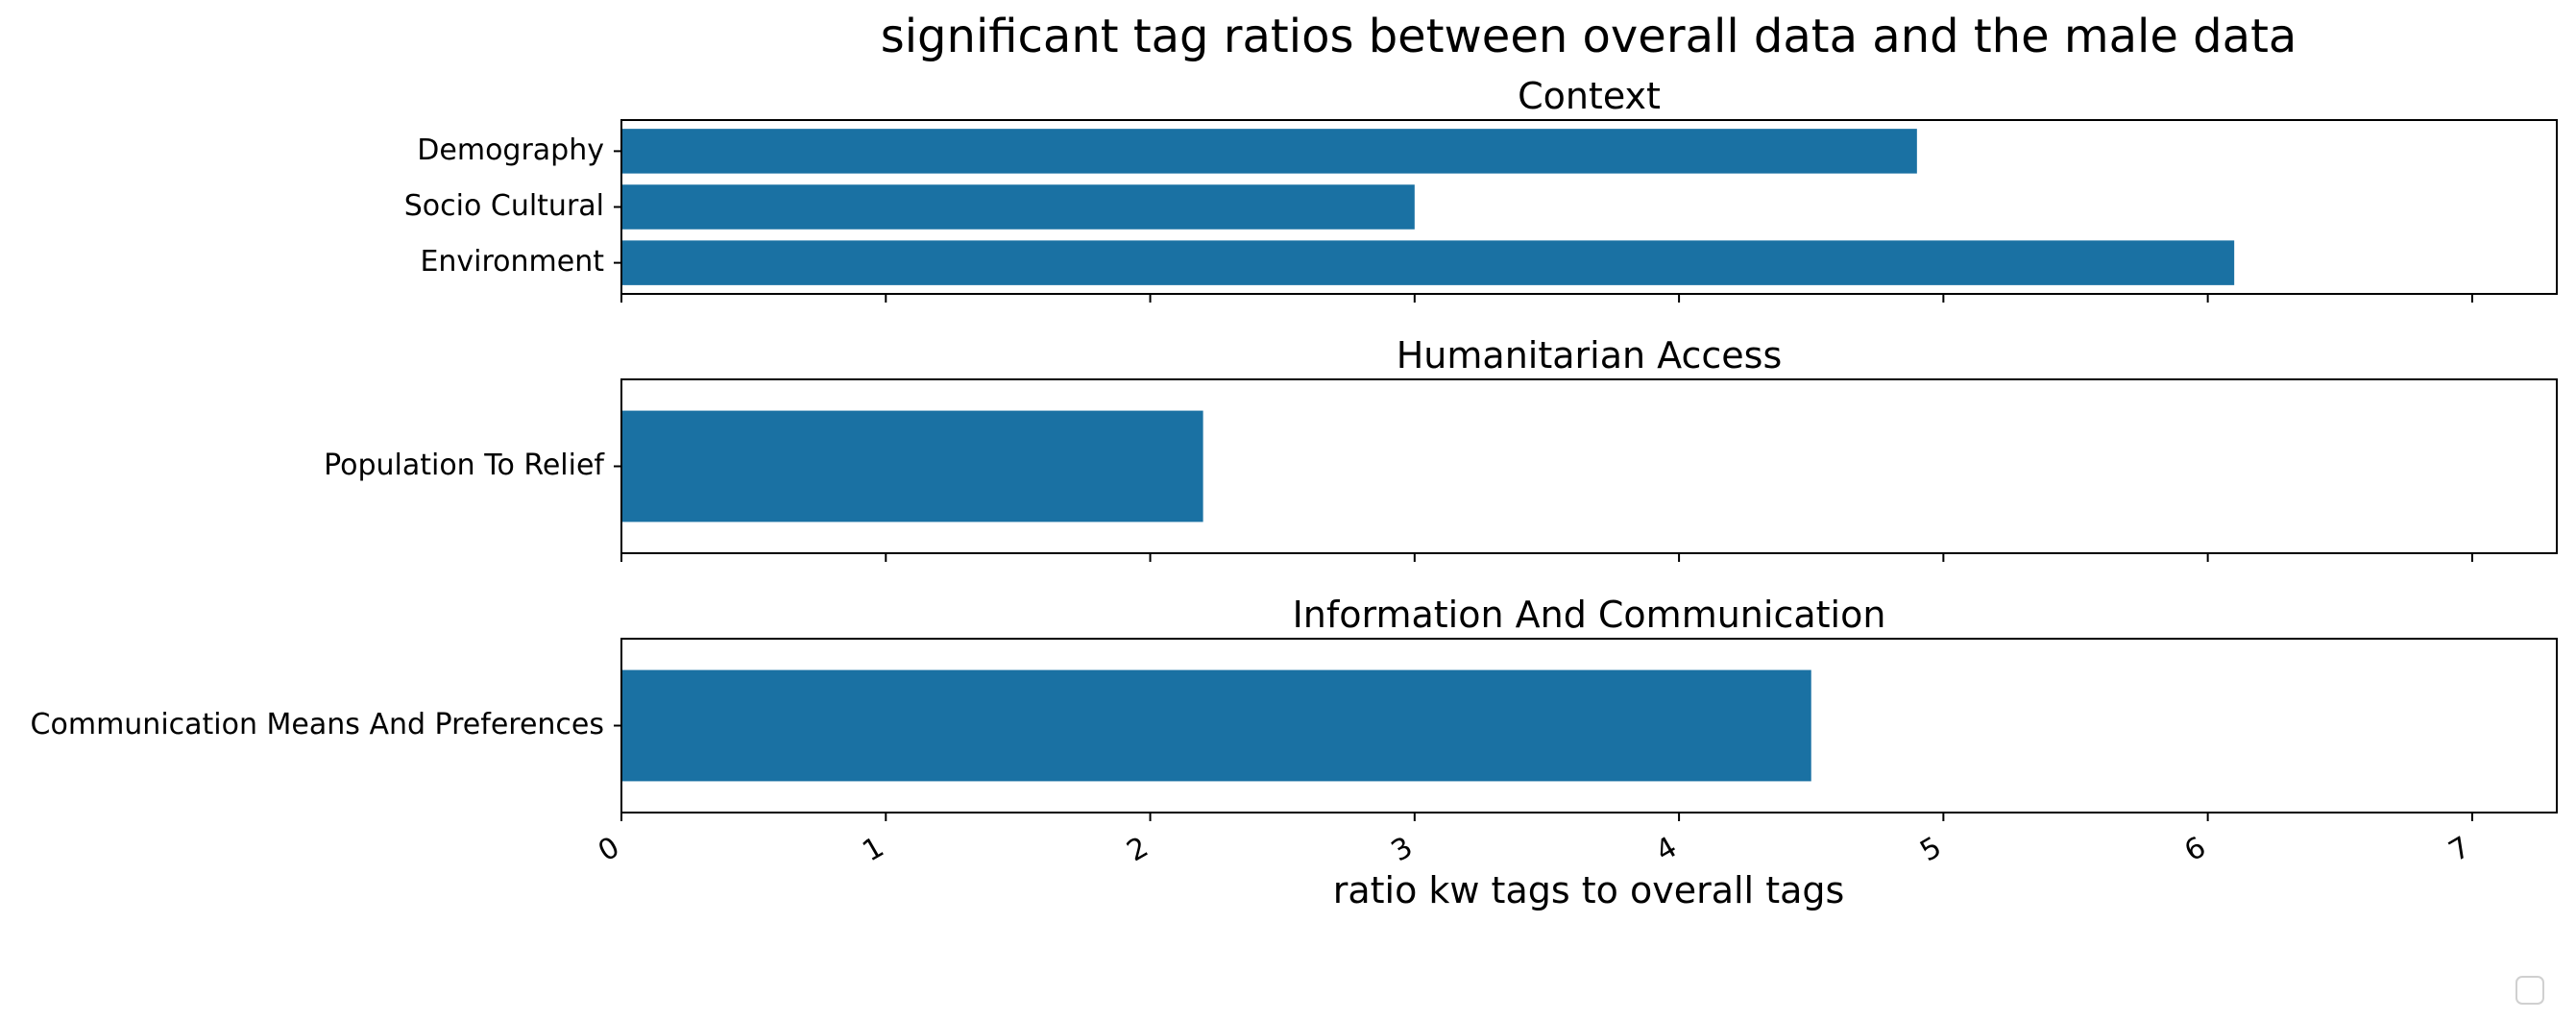 This screenshot has width=2576, height=1020. What do you see at coordinates (464, 466) in the screenshot?
I see `y-tick-label: Population To Relief` at bounding box center [464, 466].